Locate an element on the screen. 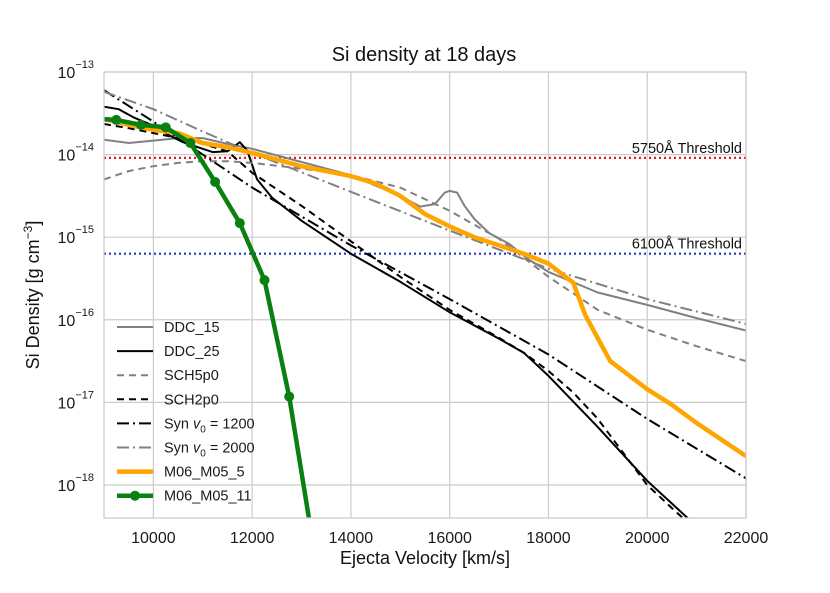 The image size is (830, 593). y-axis-label: Si Density [g cm−3] is located at coordinates (32, 295).